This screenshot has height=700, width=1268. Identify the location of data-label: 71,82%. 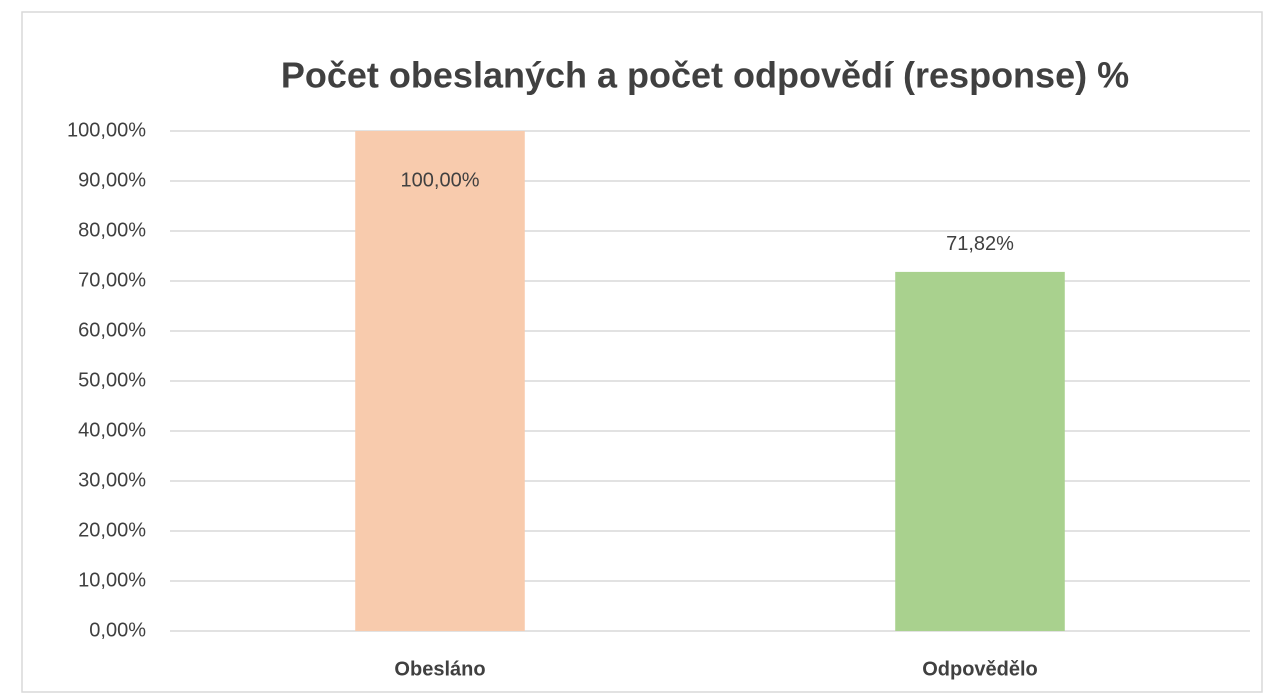
(980, 244).